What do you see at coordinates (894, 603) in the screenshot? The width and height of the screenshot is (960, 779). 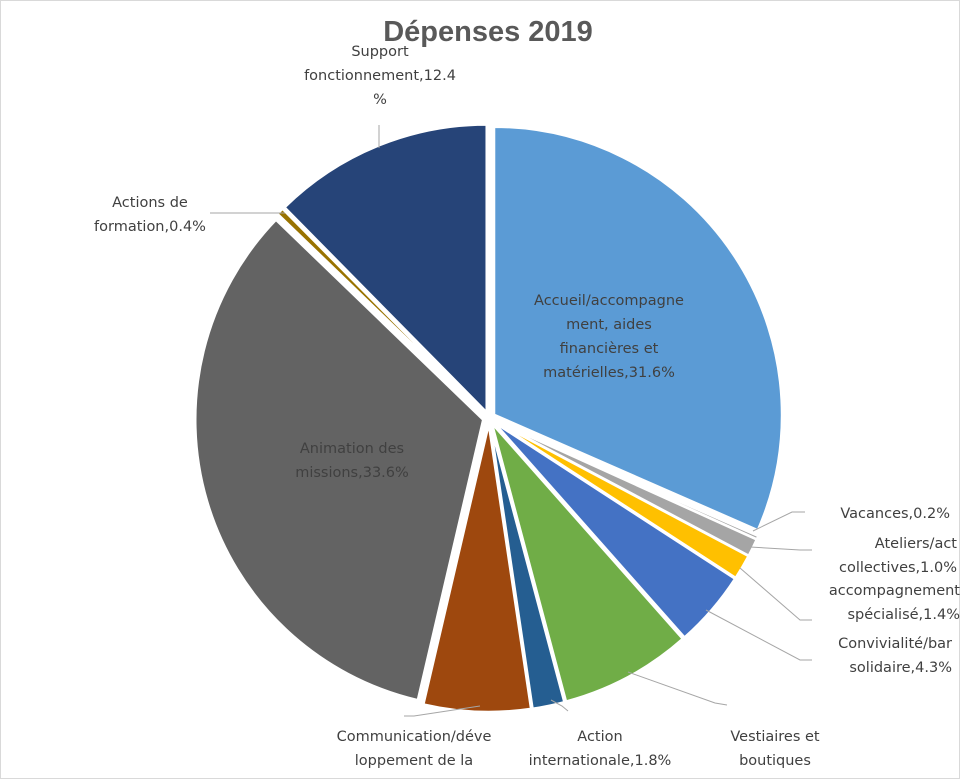 I see `data-label: accompagnement spécialisé,1.4%` at bounding box center [894, 603].